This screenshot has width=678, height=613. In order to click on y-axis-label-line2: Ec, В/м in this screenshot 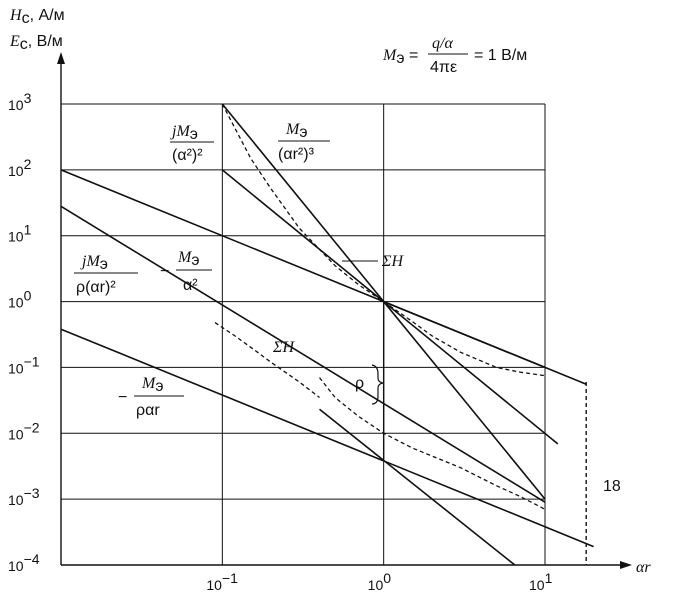, I will do `click(36, 43)`.